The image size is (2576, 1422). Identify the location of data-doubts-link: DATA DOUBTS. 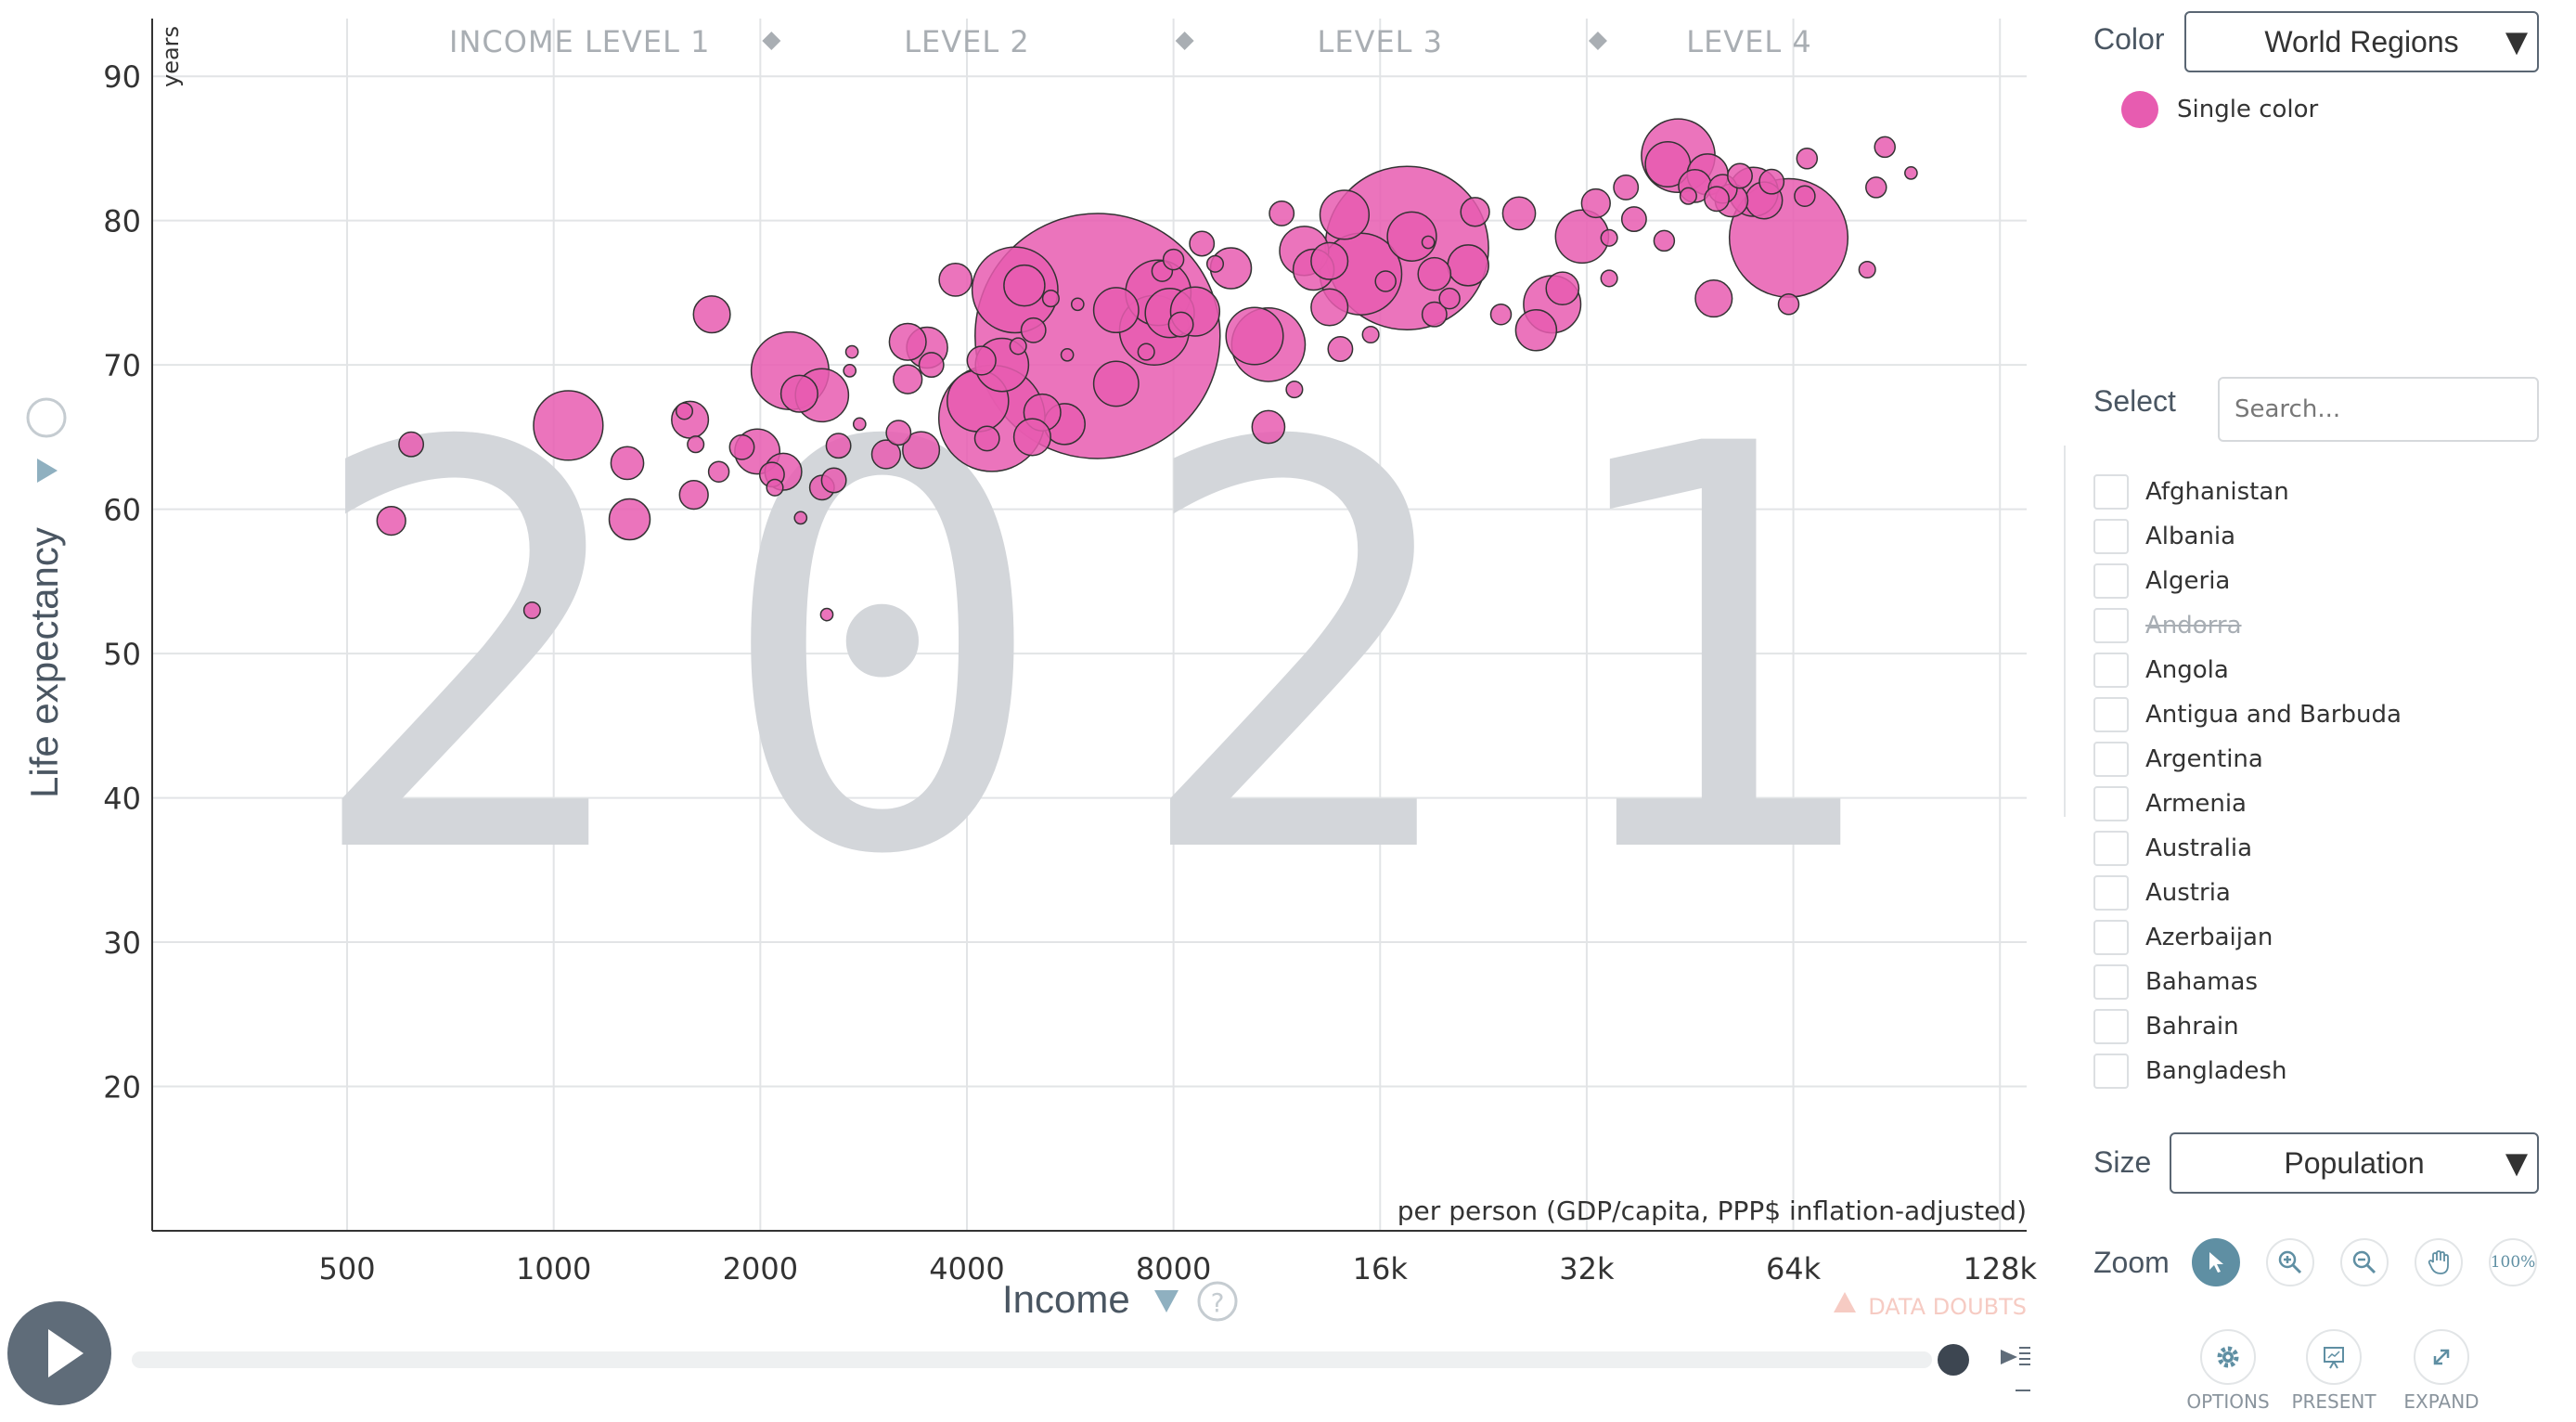
(1947, 1307).